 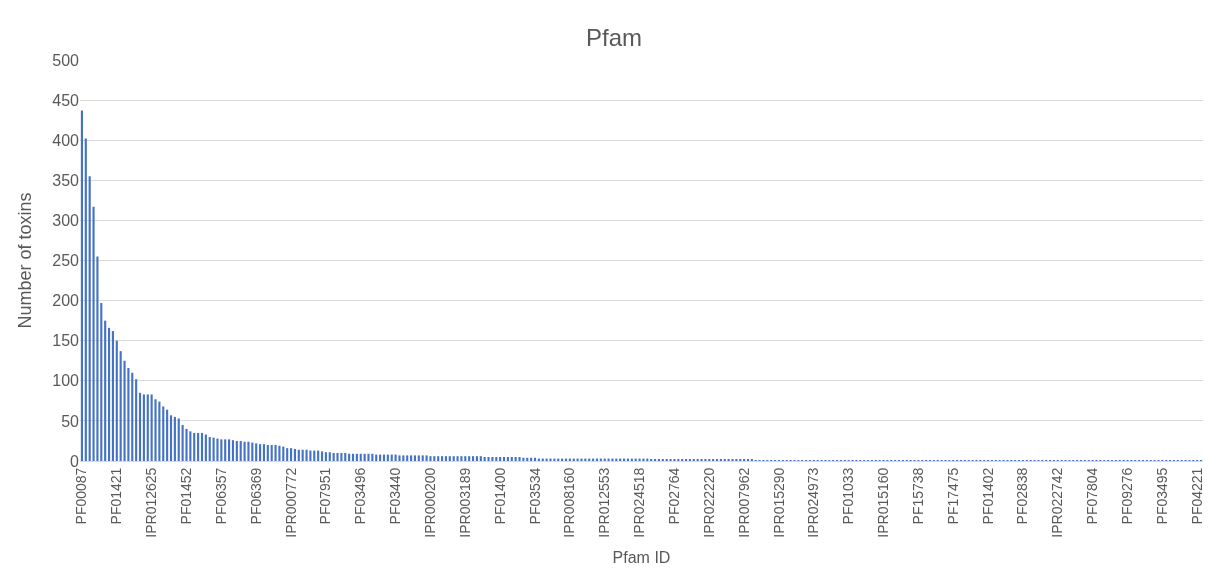 I want to click on x-tick-label: PF03534, so click(x=534, y=496).